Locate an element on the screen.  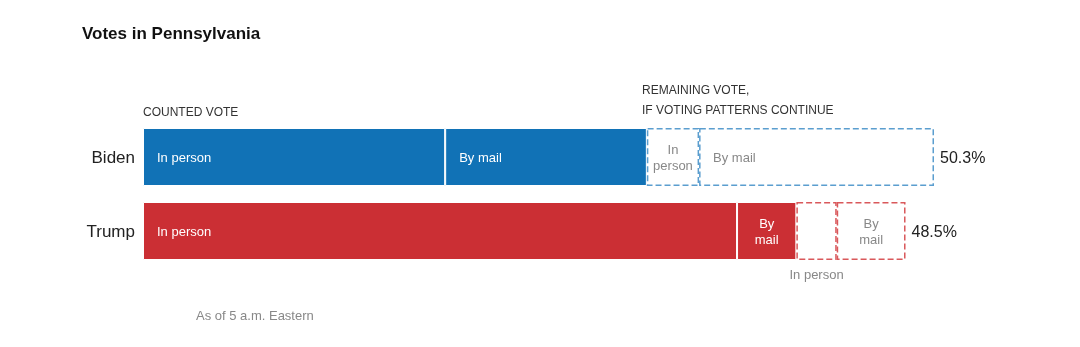
y-tick-label: Trump is located at coordinates (110, 231).